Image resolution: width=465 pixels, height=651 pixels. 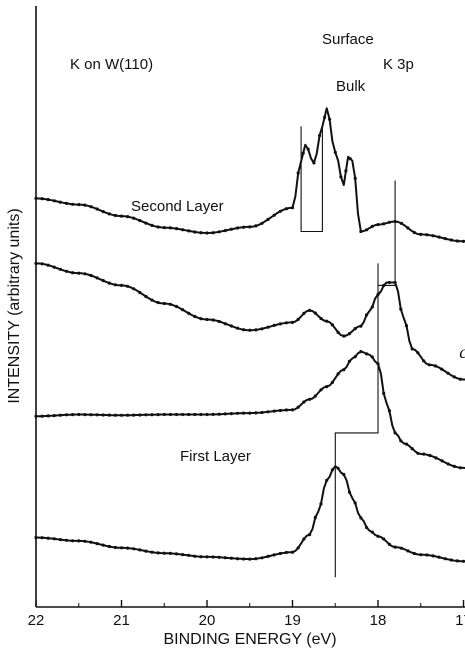 I want to click on surface-label: Surface, so click(x=348, y=39).